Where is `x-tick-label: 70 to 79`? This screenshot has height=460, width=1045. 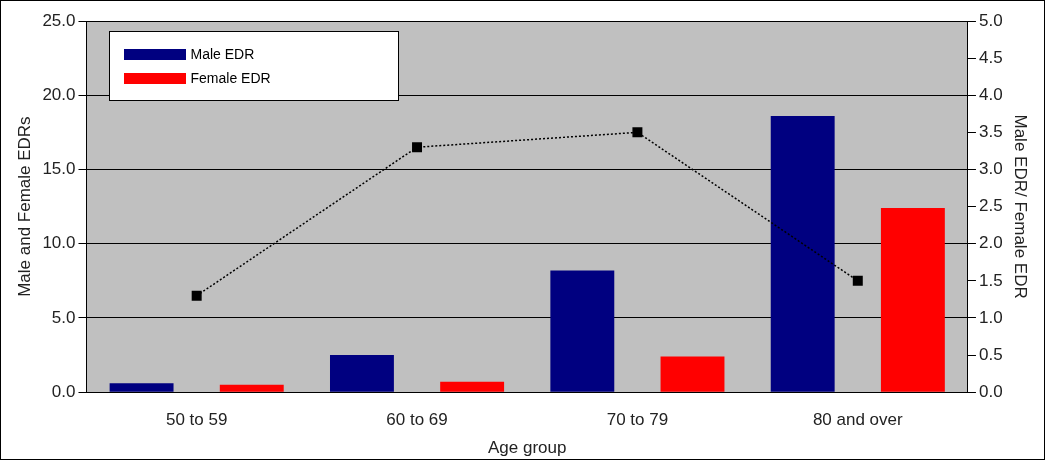
x-tick-label: 70 to 79 is located at coordinates (637, 420).